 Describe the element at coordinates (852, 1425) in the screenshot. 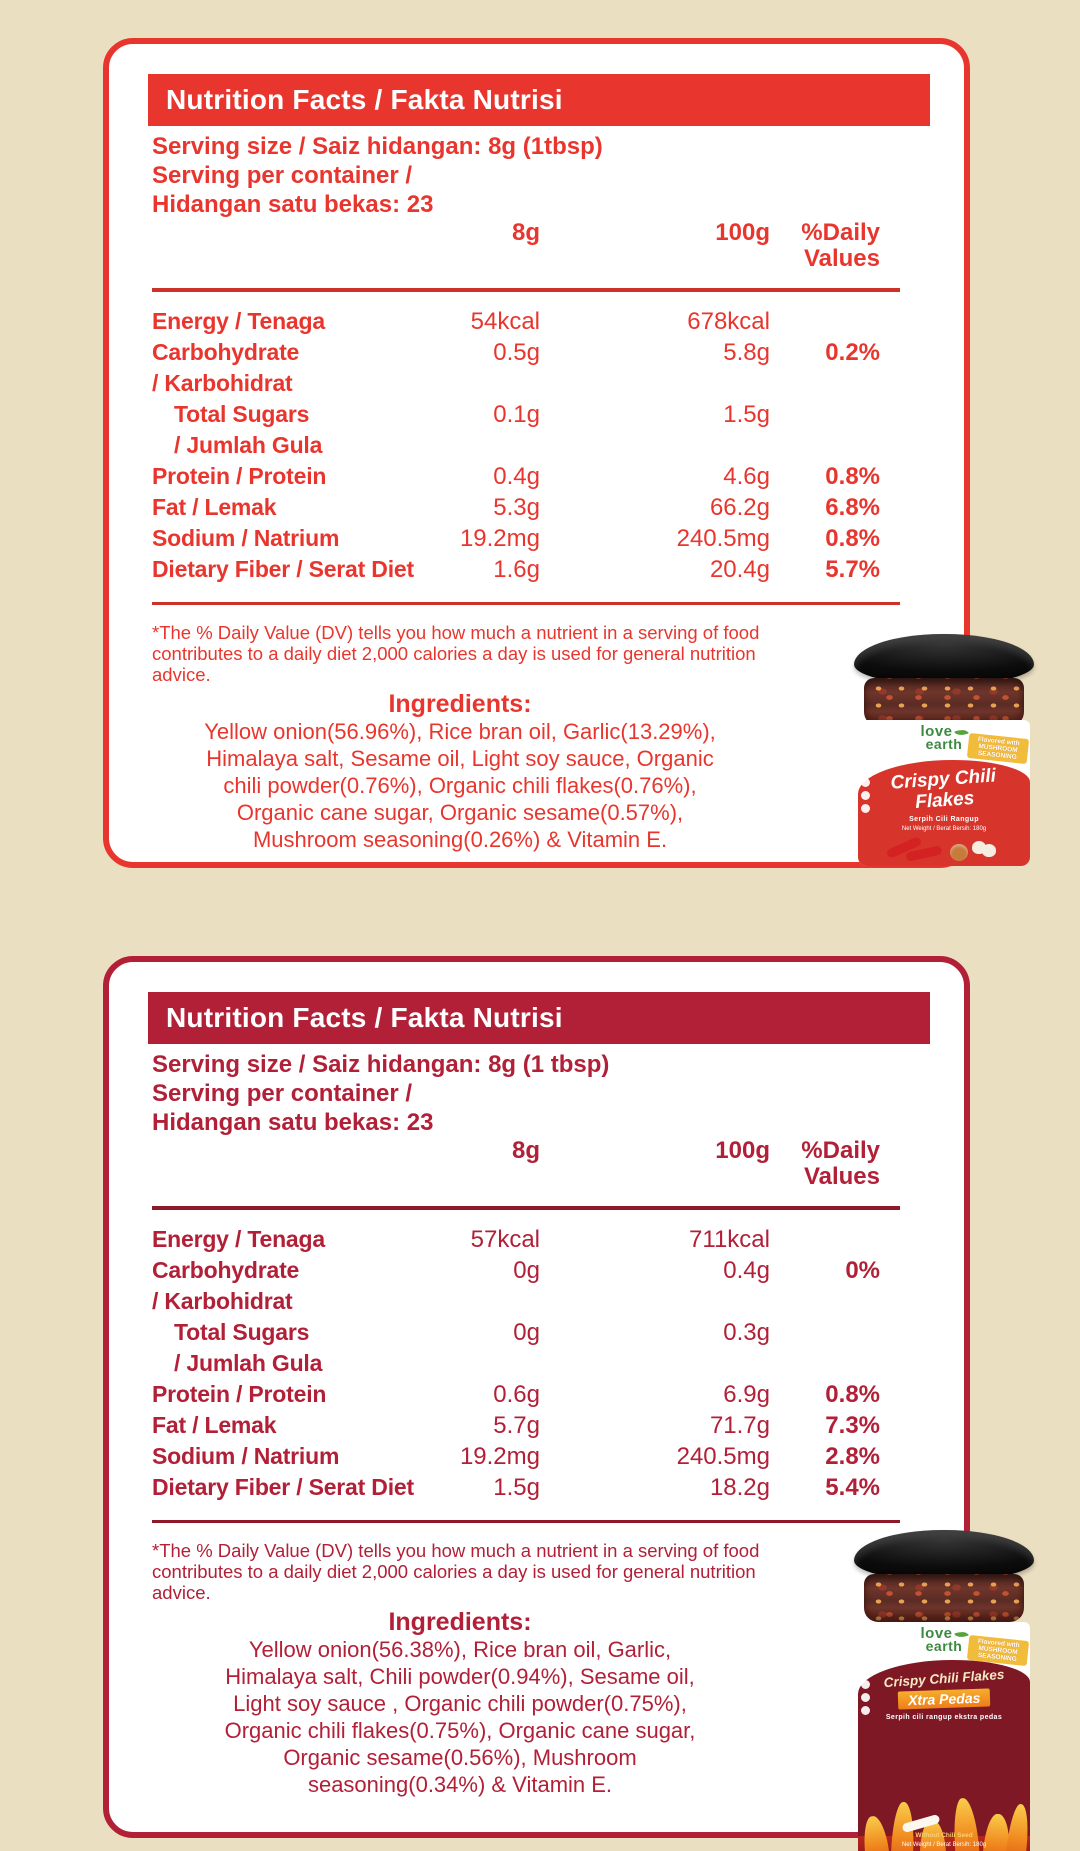

I see `value-daily: 7.3%` at that location.